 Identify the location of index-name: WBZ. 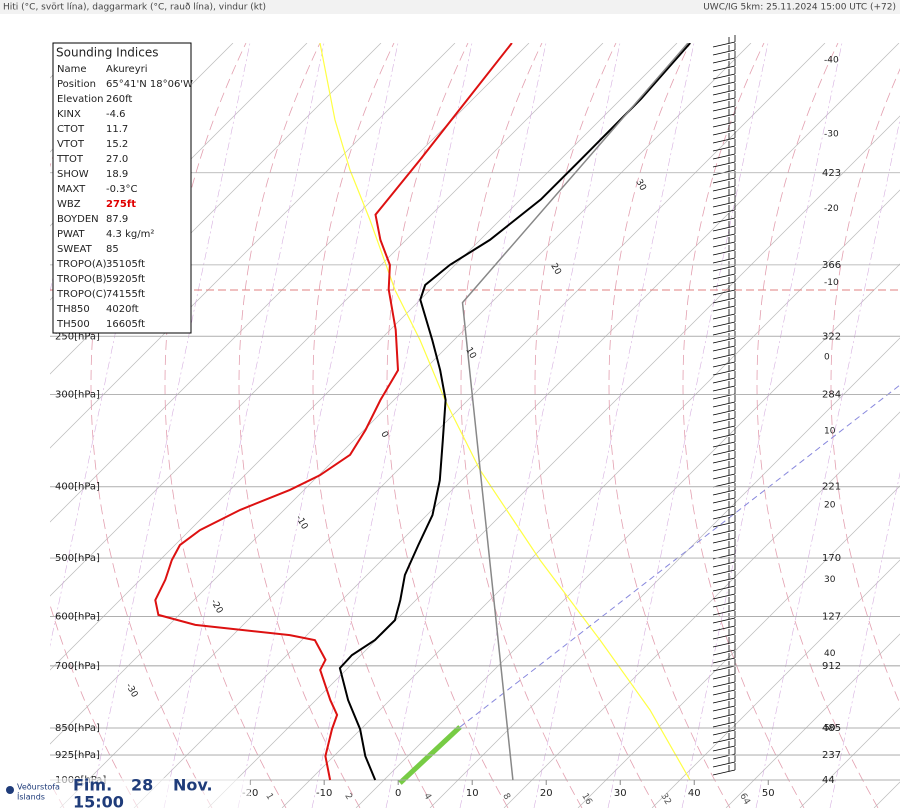
(69, 204).